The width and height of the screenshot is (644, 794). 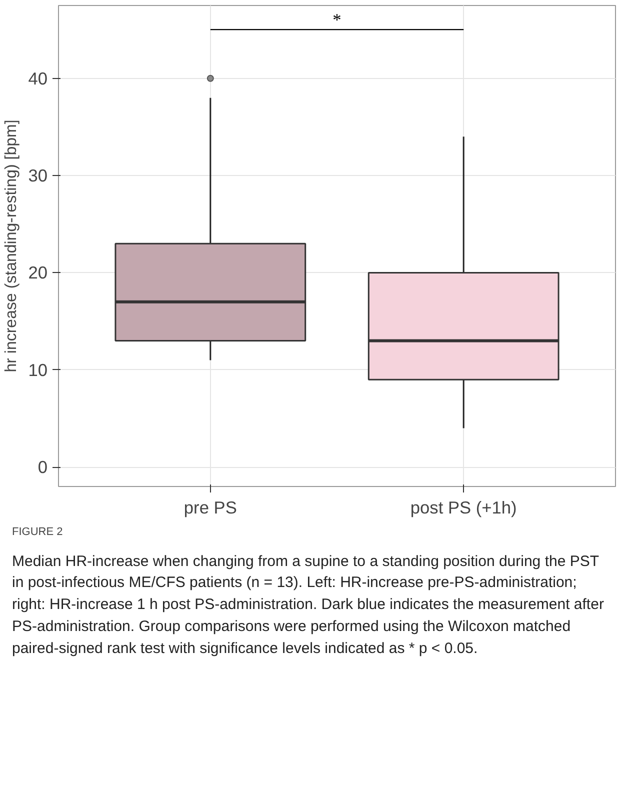 What do you see at coordinates (43, 467) in the screenshot?
I see `y-tick-label: 0` at bounding box center [43, 467].